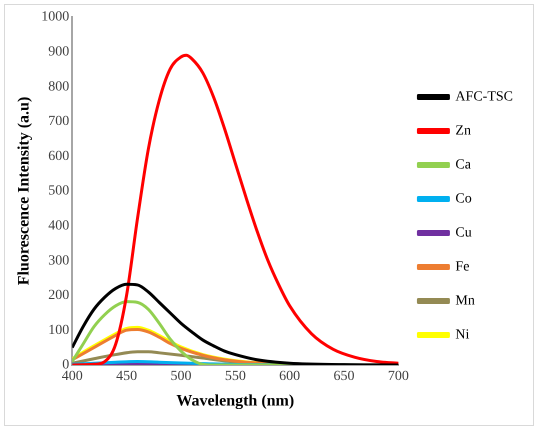 The height and width of the screenshot is (430, 538). I want to click on y-tick-label: 1000, so click(55, 17).